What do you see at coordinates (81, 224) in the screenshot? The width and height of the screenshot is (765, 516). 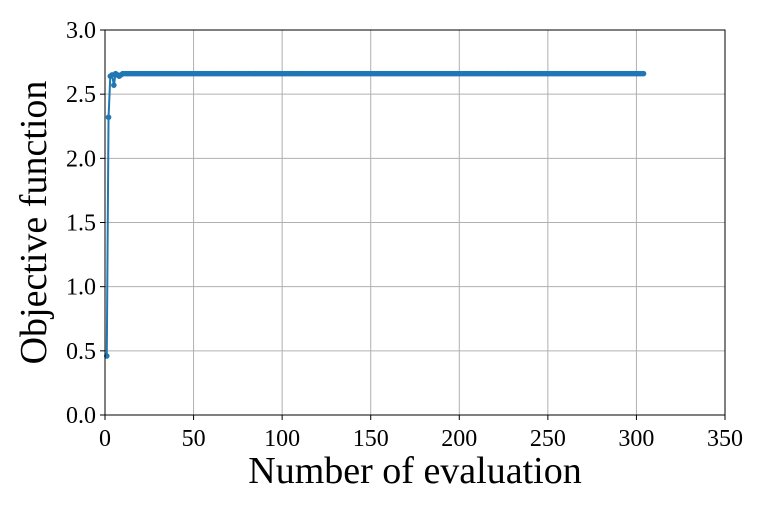 I see `y-tick-label: 1.5` at bounding box center [81, 224].